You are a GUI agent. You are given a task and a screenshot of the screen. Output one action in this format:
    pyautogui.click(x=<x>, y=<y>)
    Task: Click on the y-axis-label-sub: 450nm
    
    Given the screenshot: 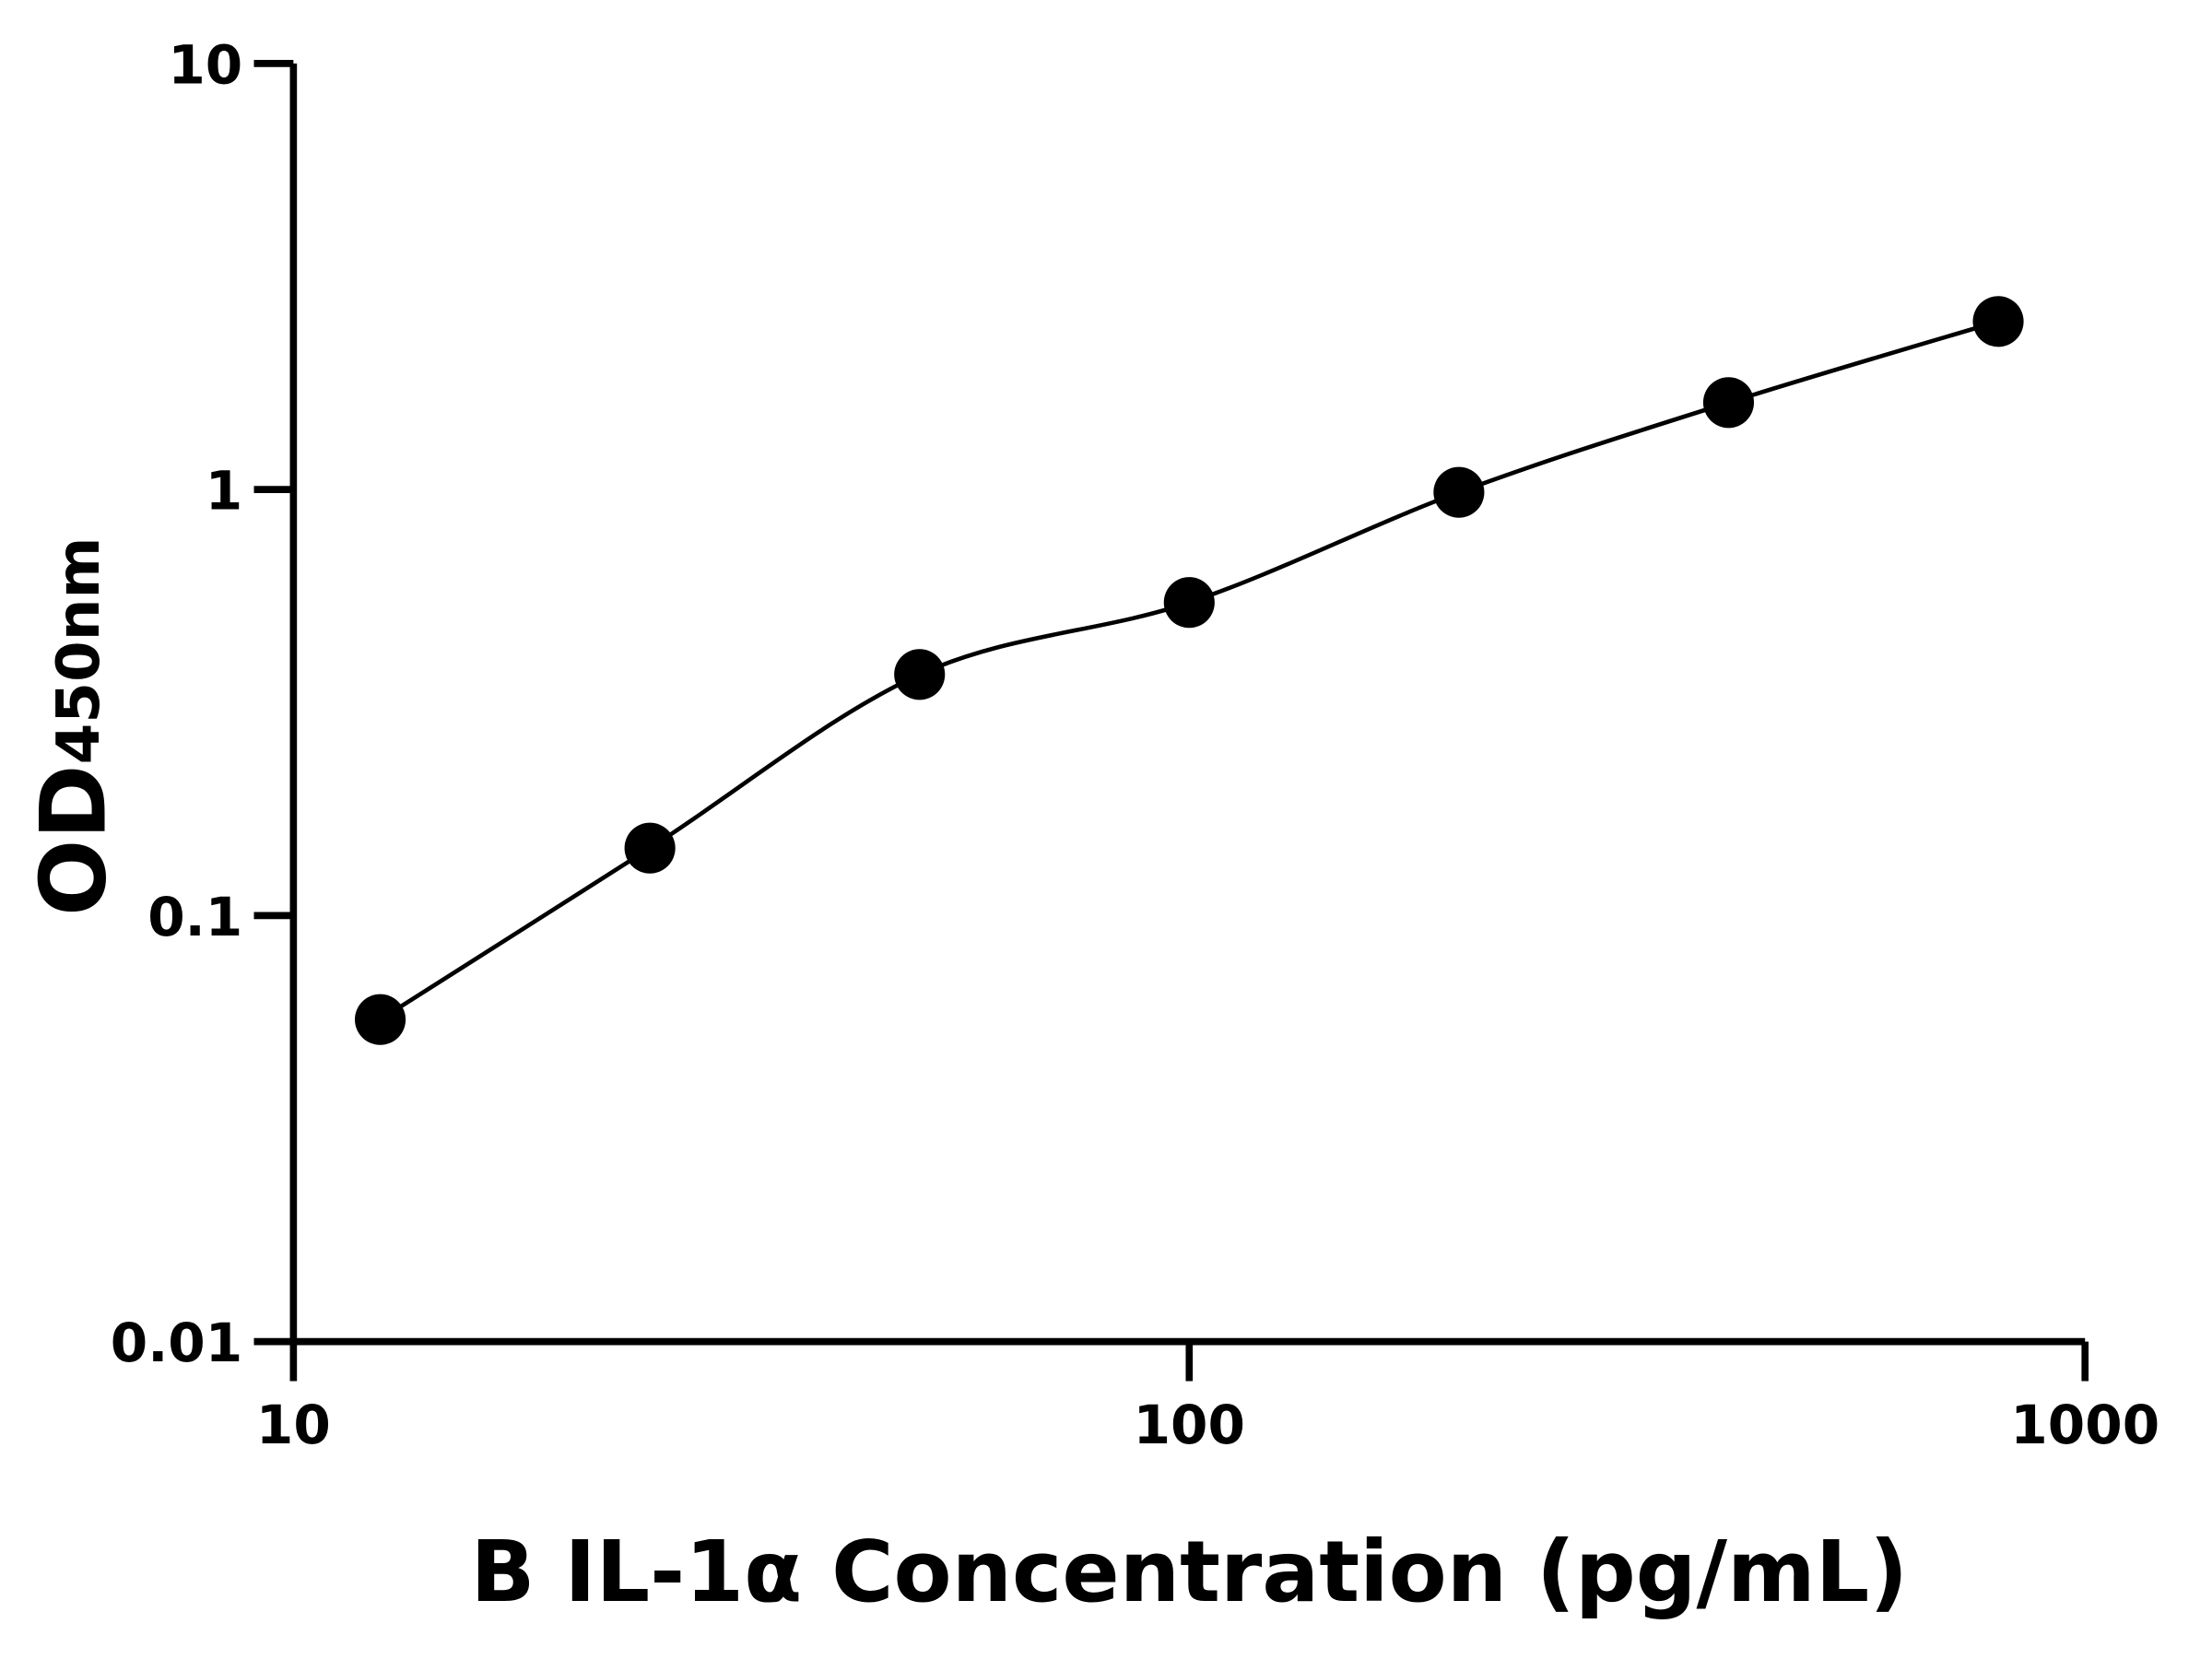 What is the action you would take?
    pyautogui.click(x=78, y=651)
    